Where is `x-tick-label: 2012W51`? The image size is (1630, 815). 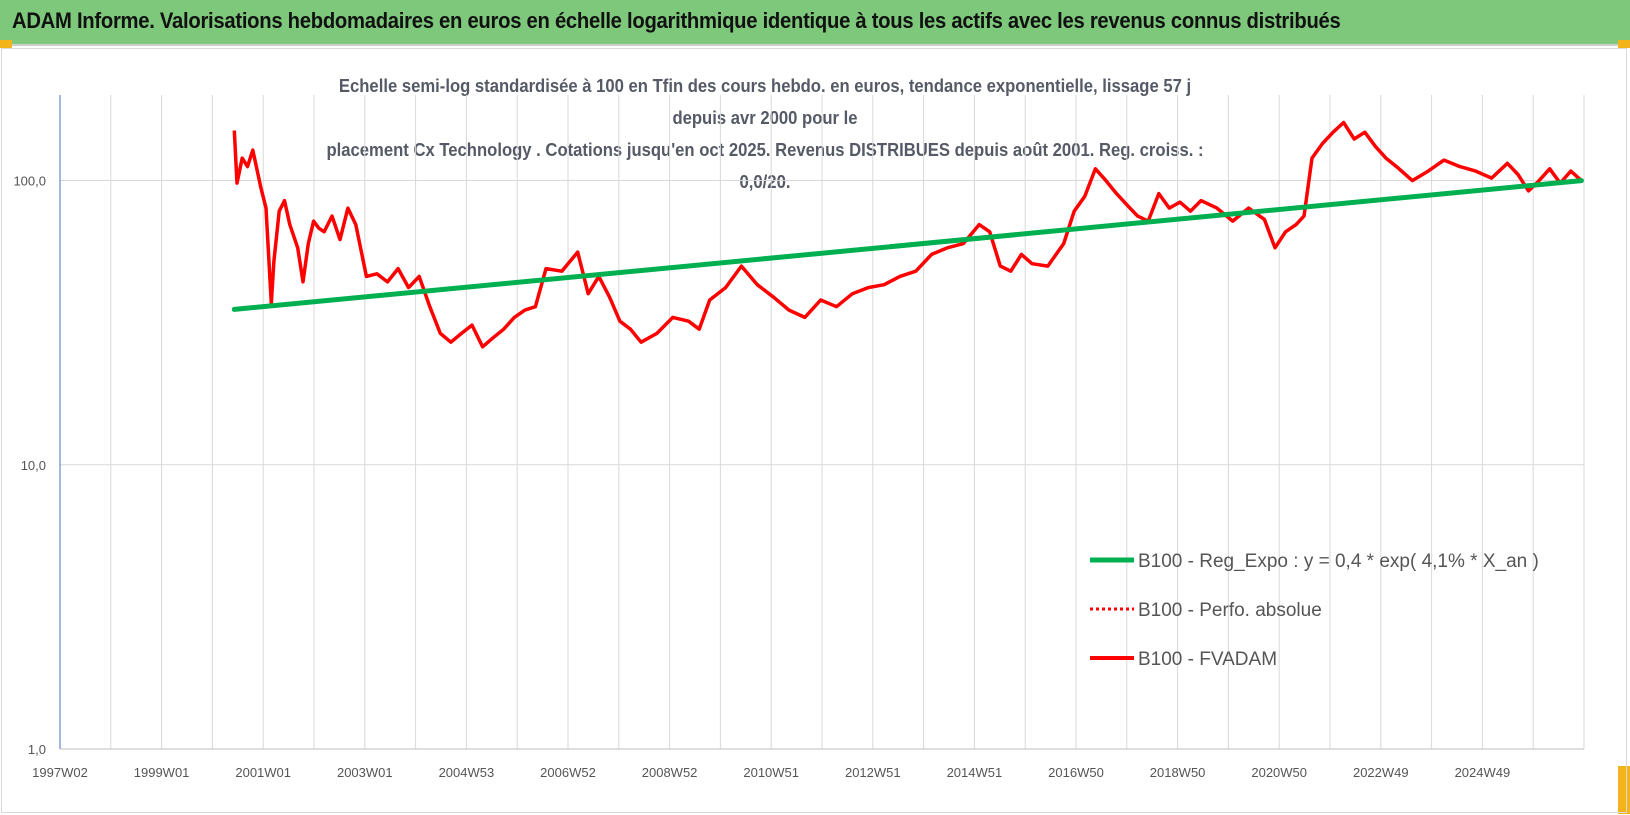
x-tick-label: 2012W51 is located at coordinates (873, 772).